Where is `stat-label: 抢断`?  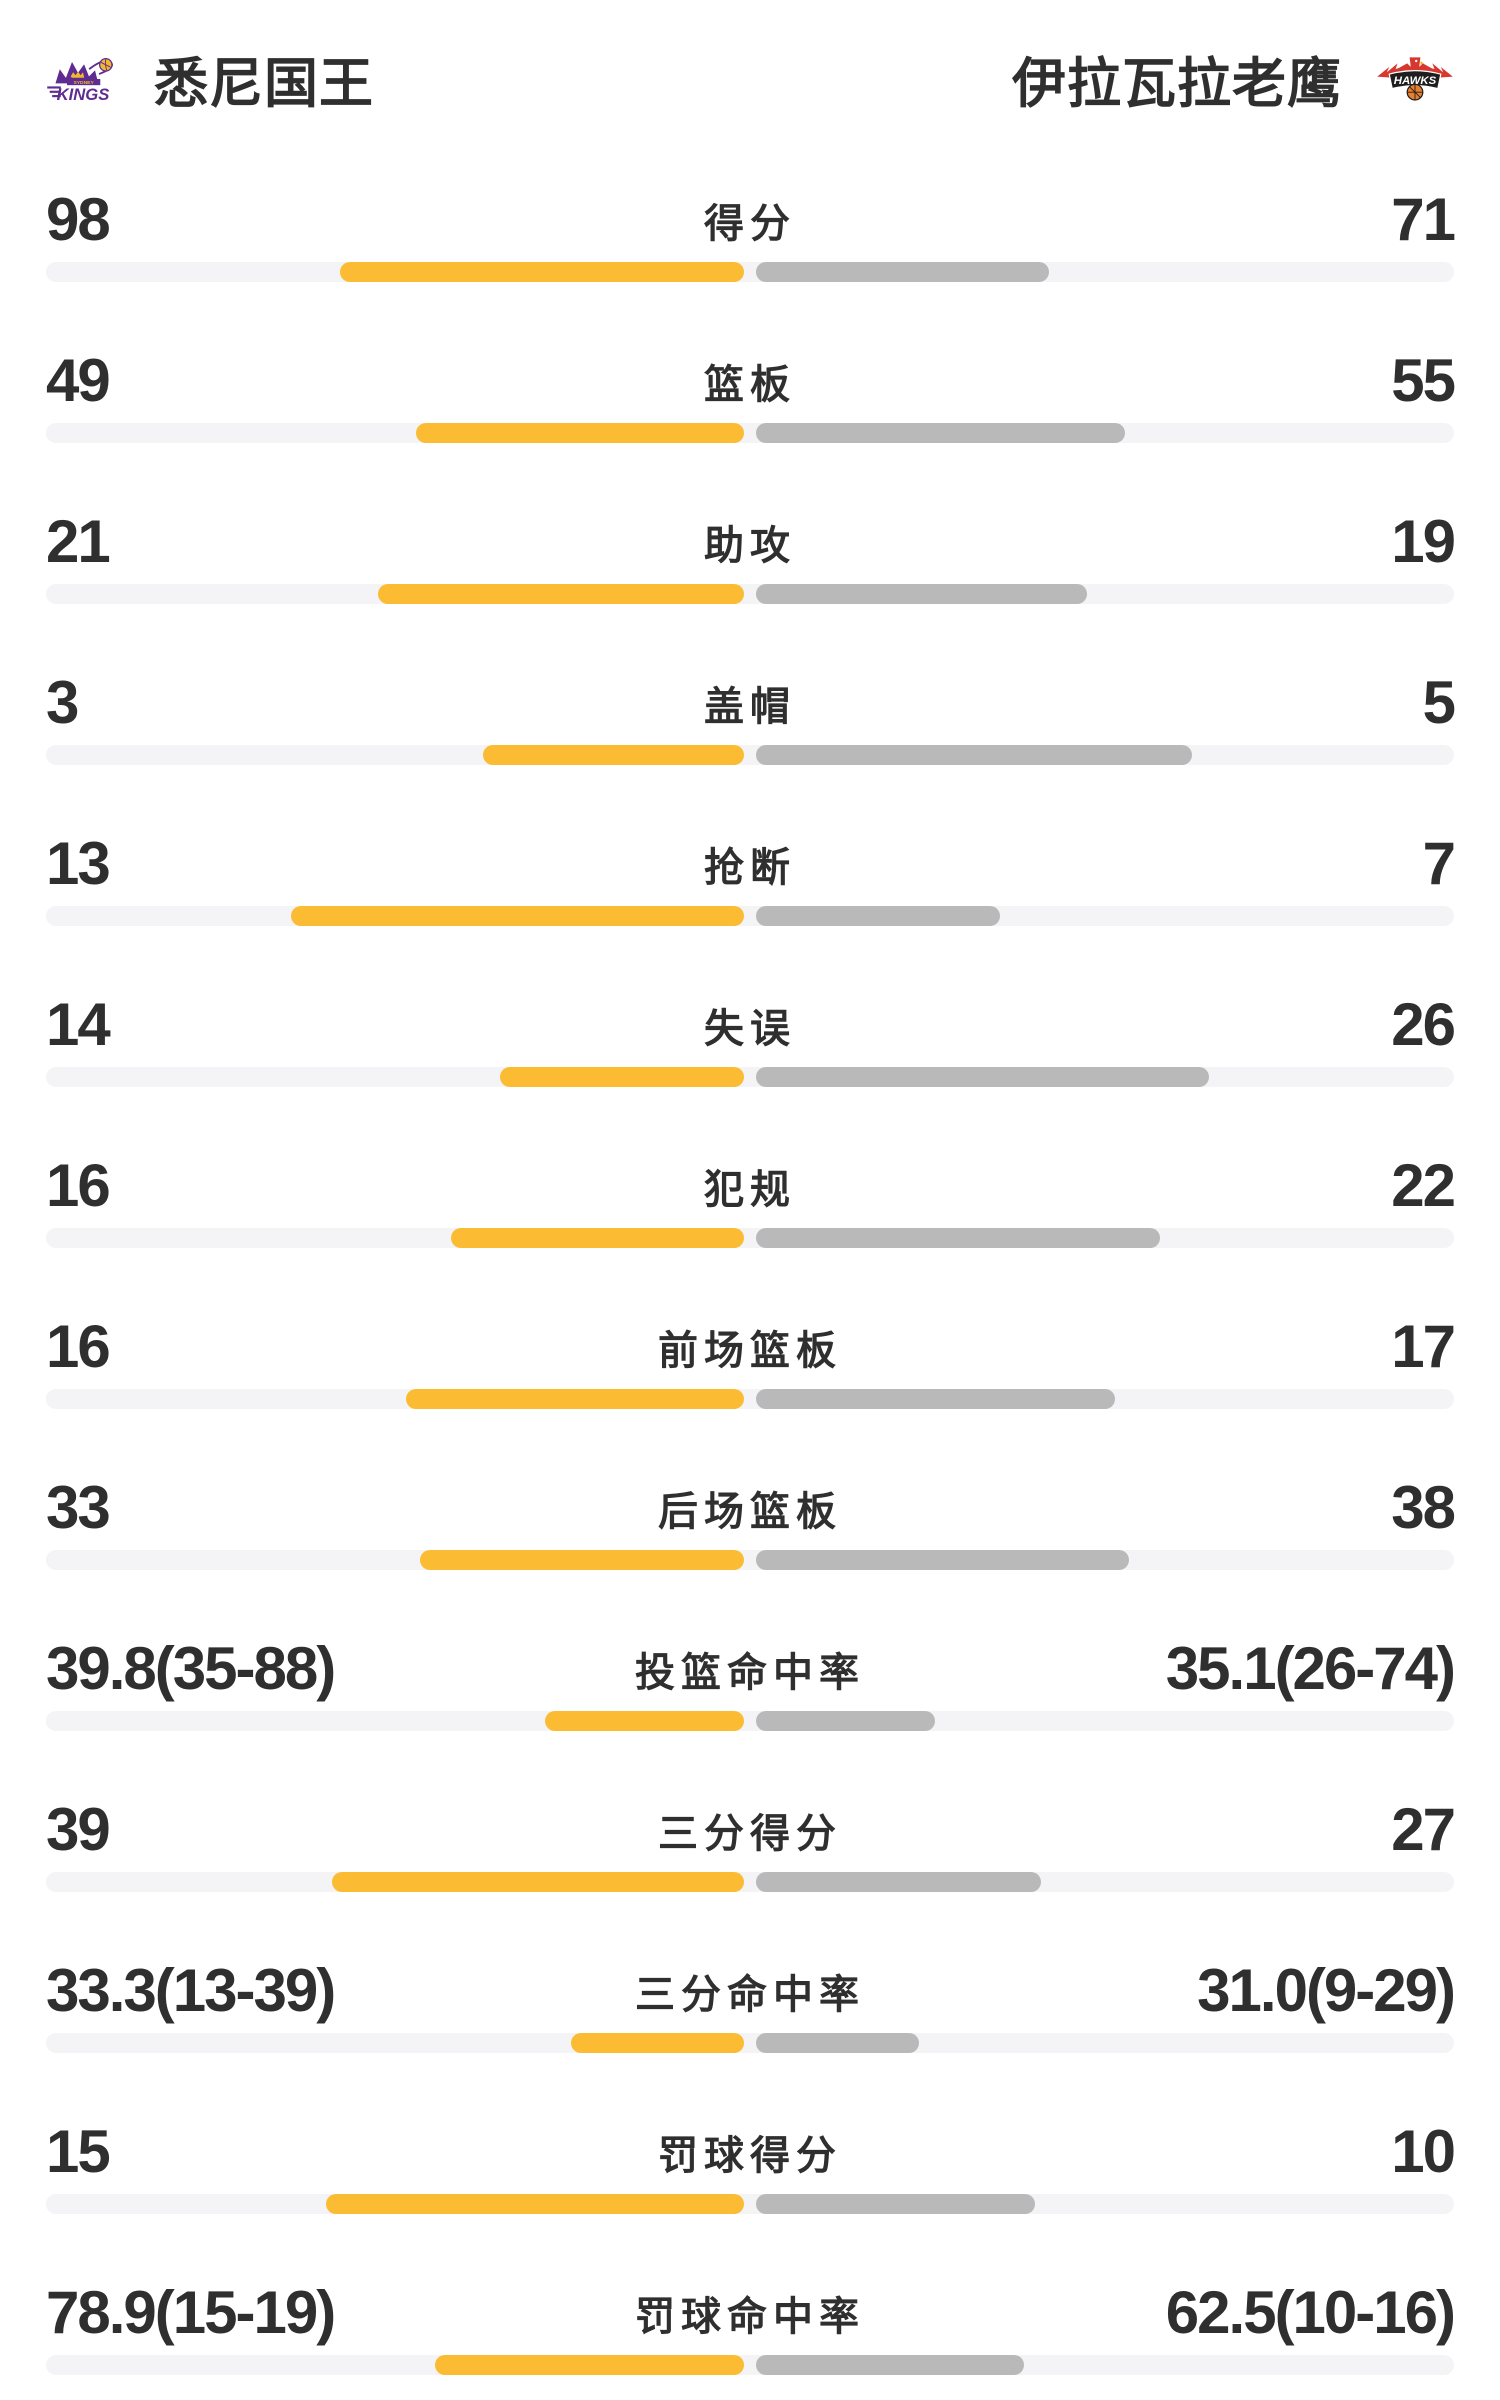
stat-label: 抢断 is located at coordinates (750, 868).